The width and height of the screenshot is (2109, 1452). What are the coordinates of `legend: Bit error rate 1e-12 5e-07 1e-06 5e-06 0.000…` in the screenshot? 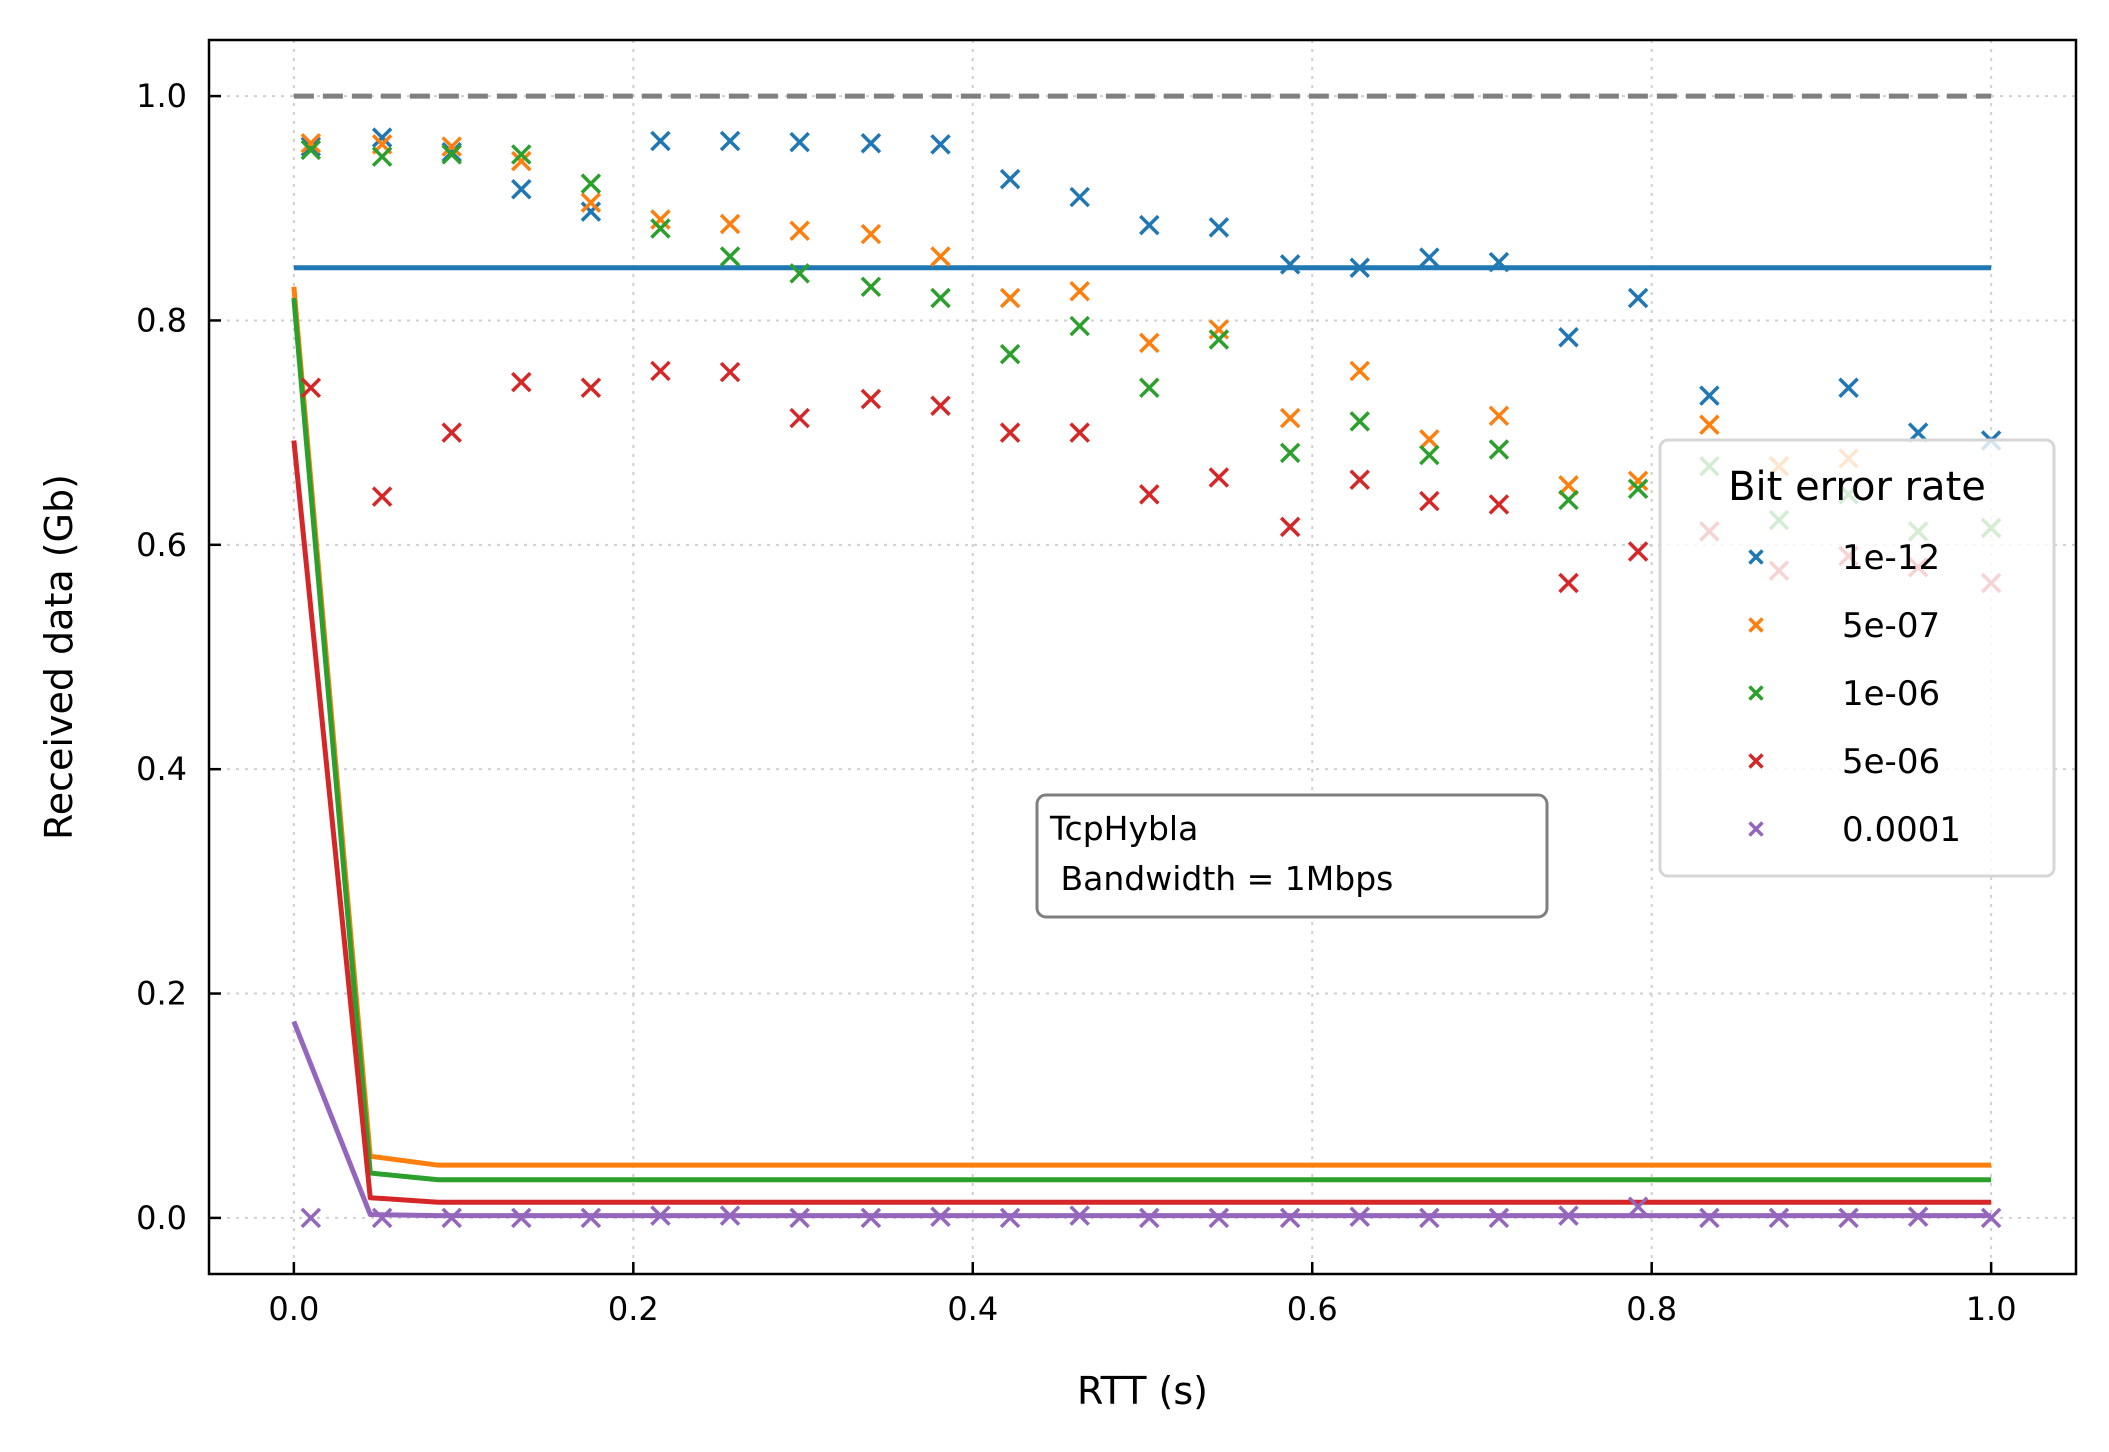 It's located at (1857, 658).